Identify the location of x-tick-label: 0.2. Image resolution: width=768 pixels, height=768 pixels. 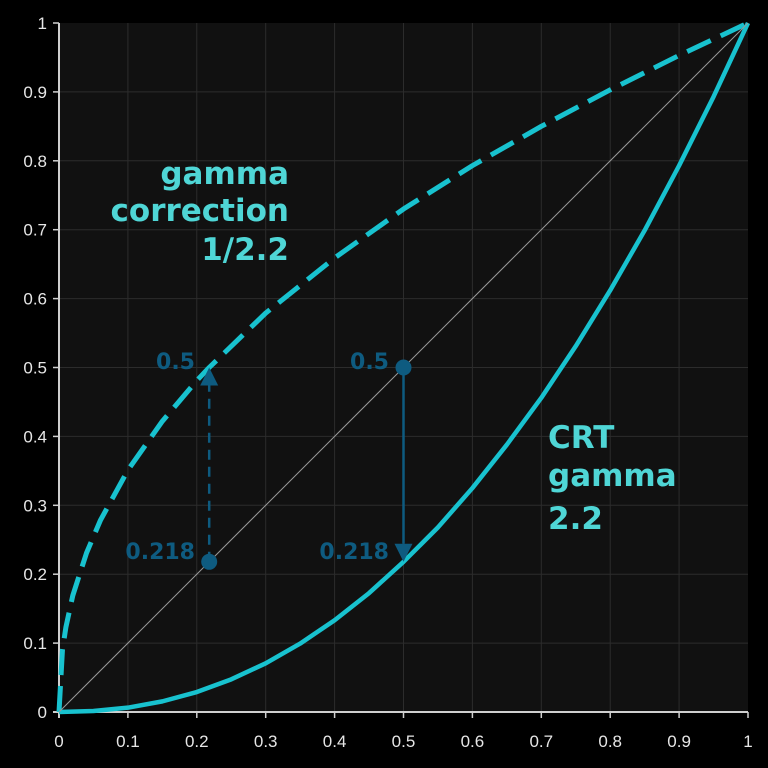
(197, 741).